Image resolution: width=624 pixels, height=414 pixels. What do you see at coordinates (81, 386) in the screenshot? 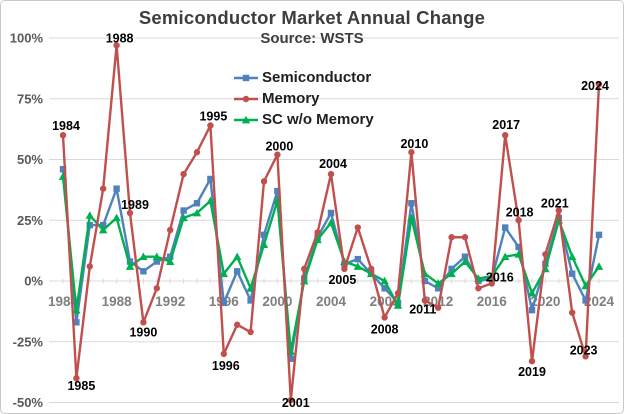
I see `annotation-1985: 1985` at bounding box center [81, 386].